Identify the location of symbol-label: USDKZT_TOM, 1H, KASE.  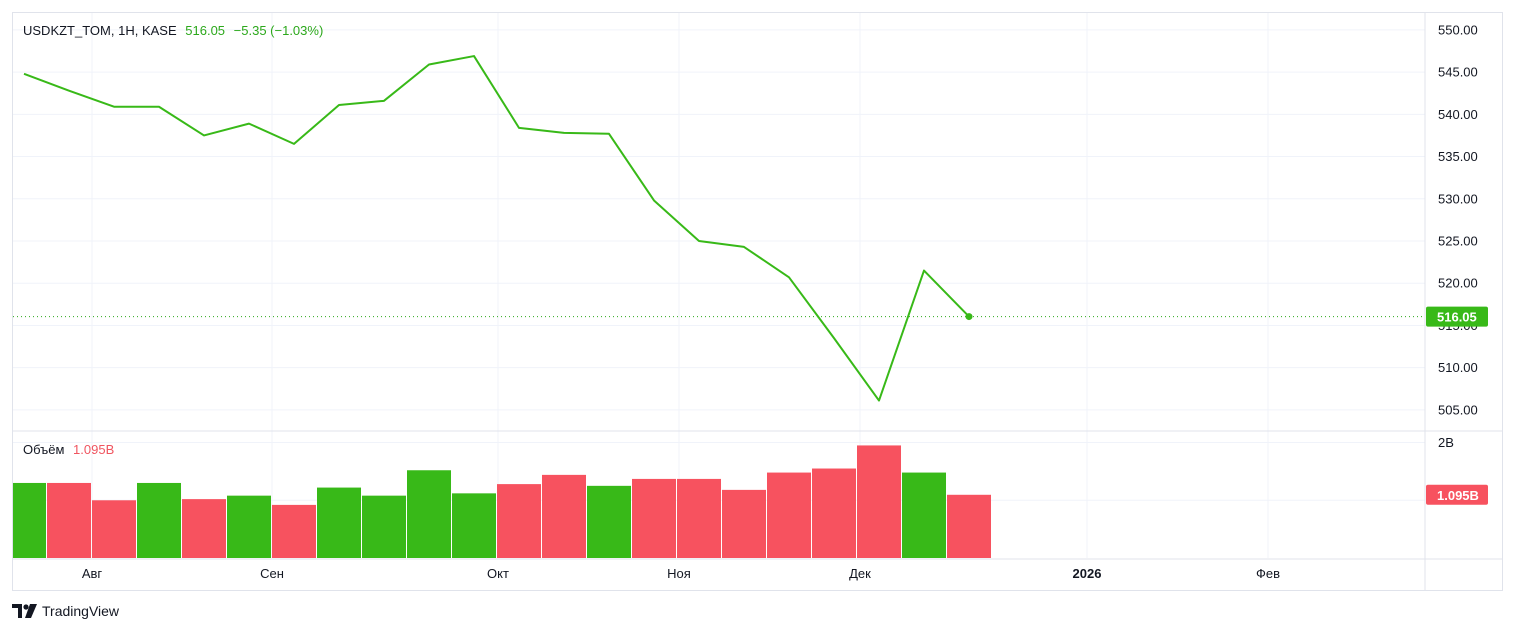
(100, 30).